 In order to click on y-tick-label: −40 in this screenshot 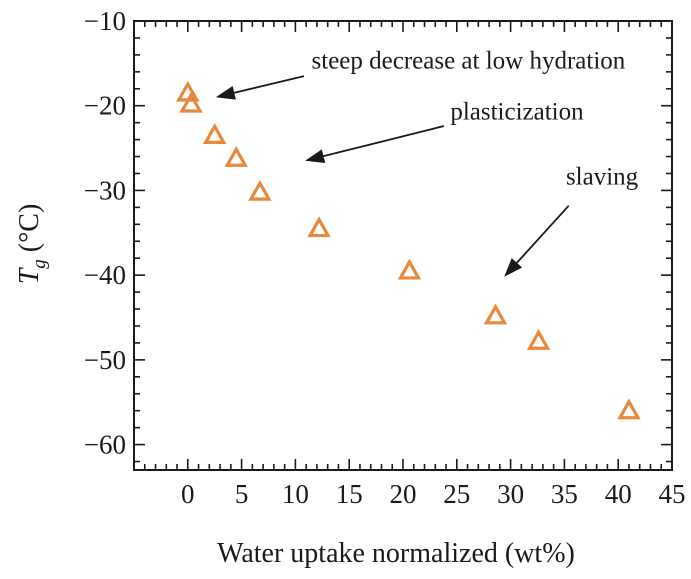, I will do `click(105, 275)`.